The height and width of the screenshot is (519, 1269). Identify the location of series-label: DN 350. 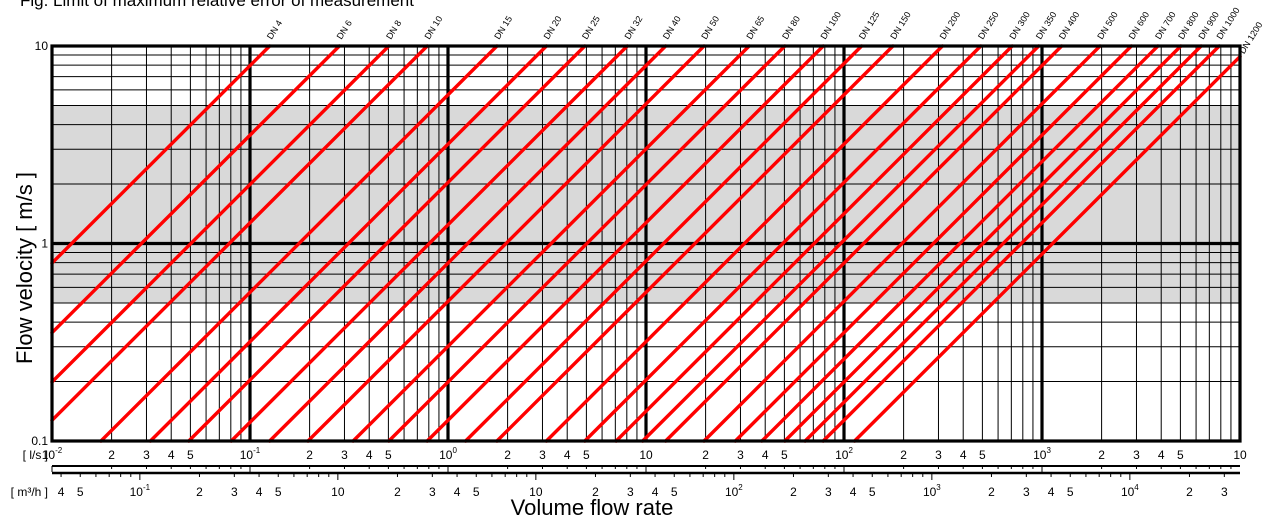
(1046, 25).